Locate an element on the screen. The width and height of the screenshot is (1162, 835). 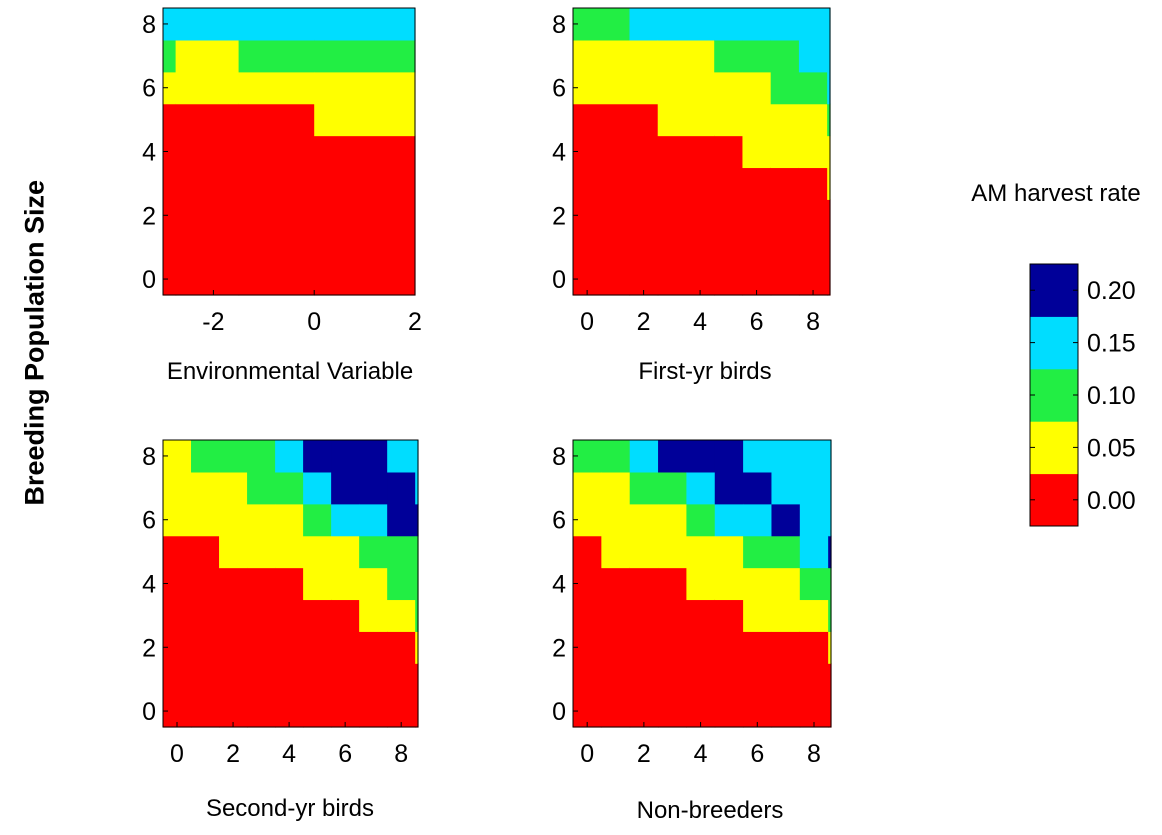
x-tick-label-p1: 0 is located at coordinates (314, 322).